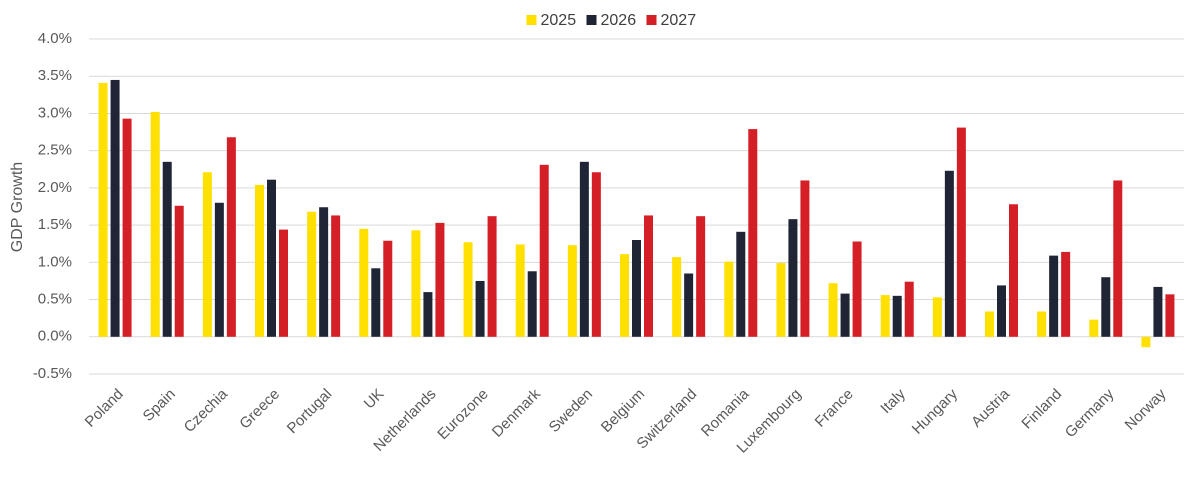 The image size is (1200, 497). I want to click on x-tick-label: Austria, so click(990, 407).